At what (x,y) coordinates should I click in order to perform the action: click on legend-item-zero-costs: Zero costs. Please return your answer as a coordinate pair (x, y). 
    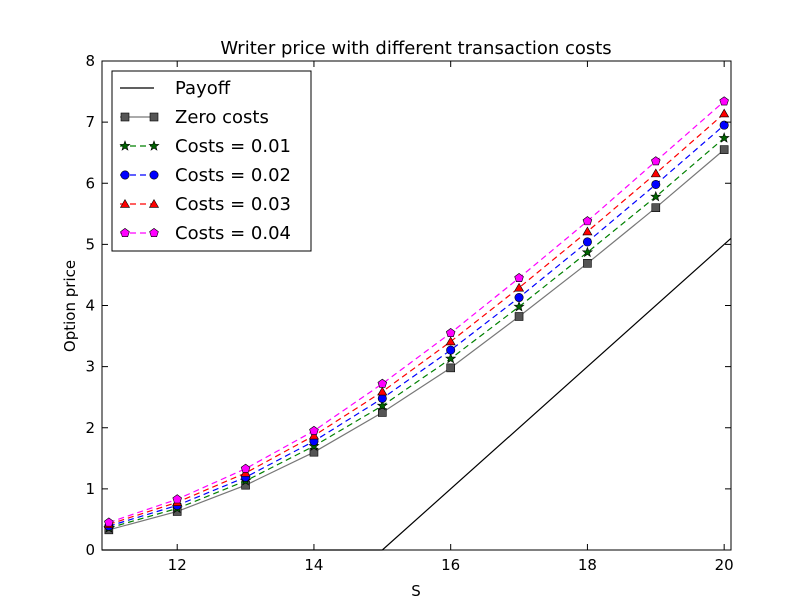
    Looking at the image, I should click on (194, 117).